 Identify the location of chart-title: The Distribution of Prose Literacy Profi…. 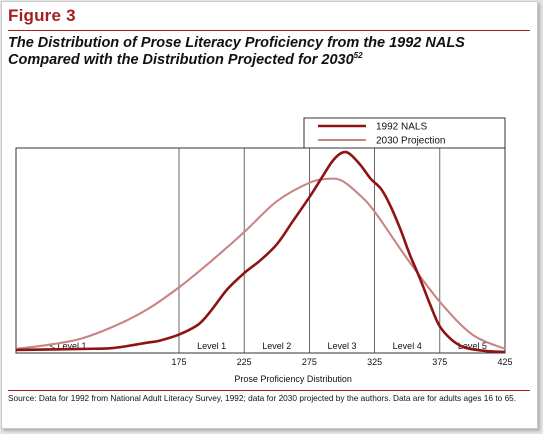
(268, 52).